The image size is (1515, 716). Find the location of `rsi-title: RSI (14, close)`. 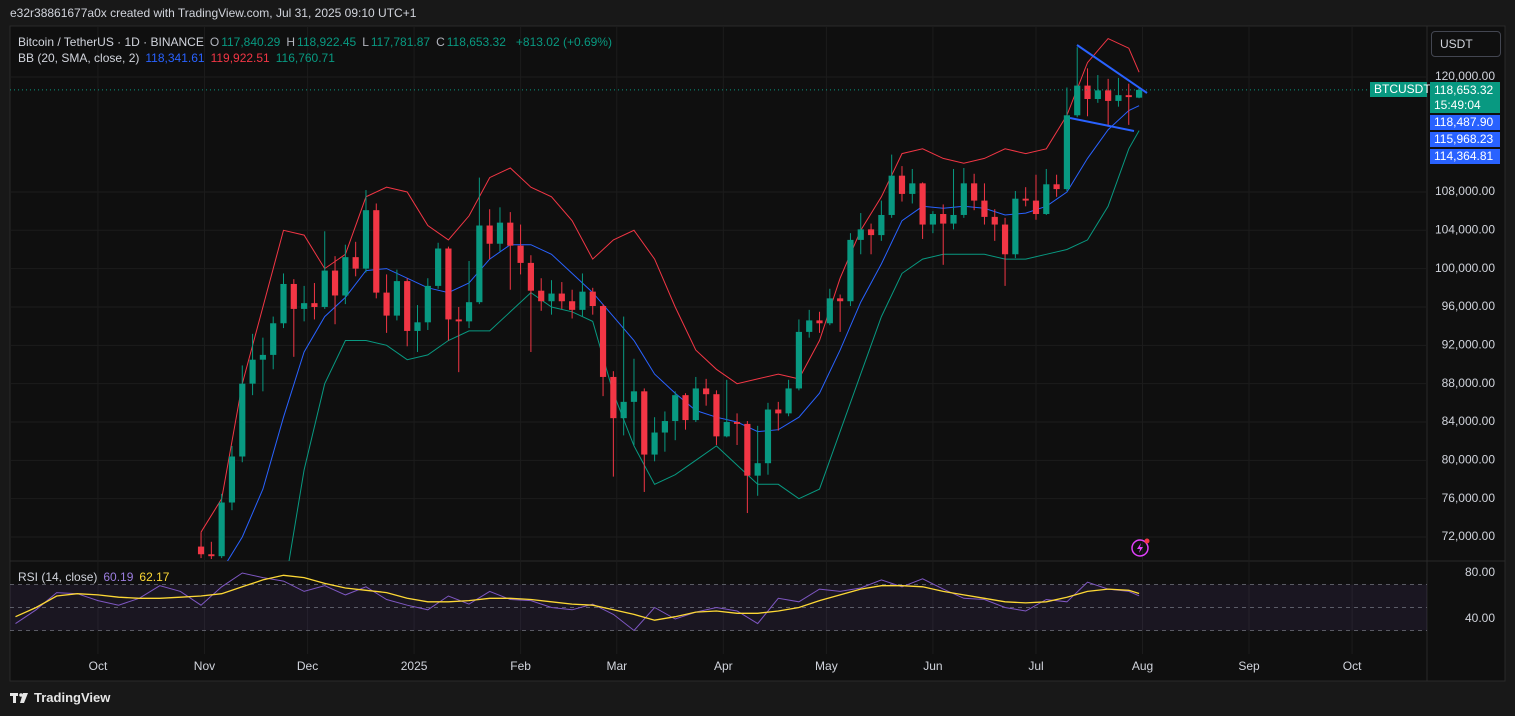

rsi-title: RSI (14, close) is located at coordinates (58, 577).